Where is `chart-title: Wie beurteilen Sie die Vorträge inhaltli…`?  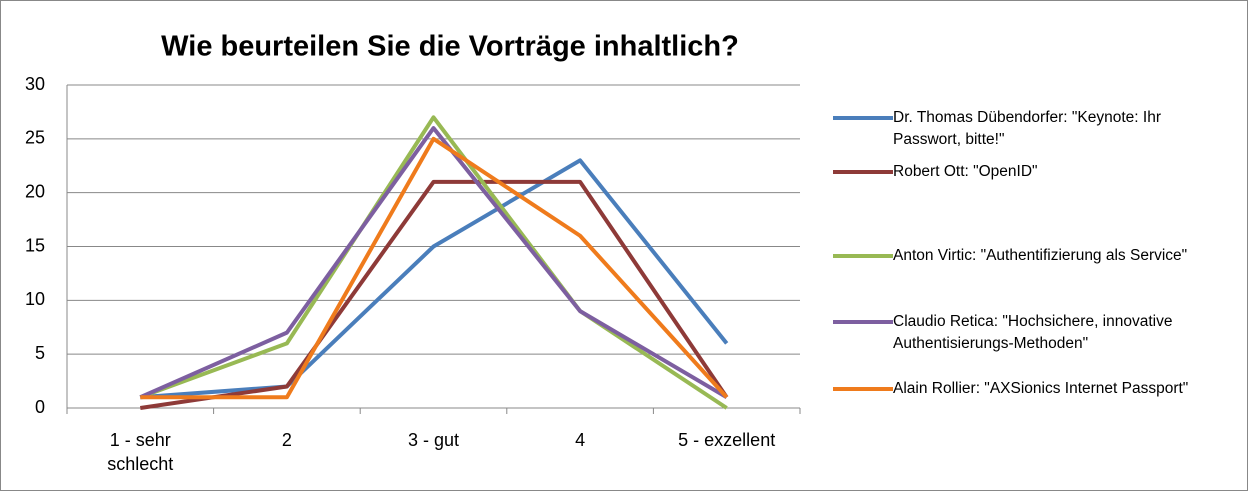
chart-title: Wie beurteilen Sie die Vorträge inhaltli… is located at coordinates (450, 47).